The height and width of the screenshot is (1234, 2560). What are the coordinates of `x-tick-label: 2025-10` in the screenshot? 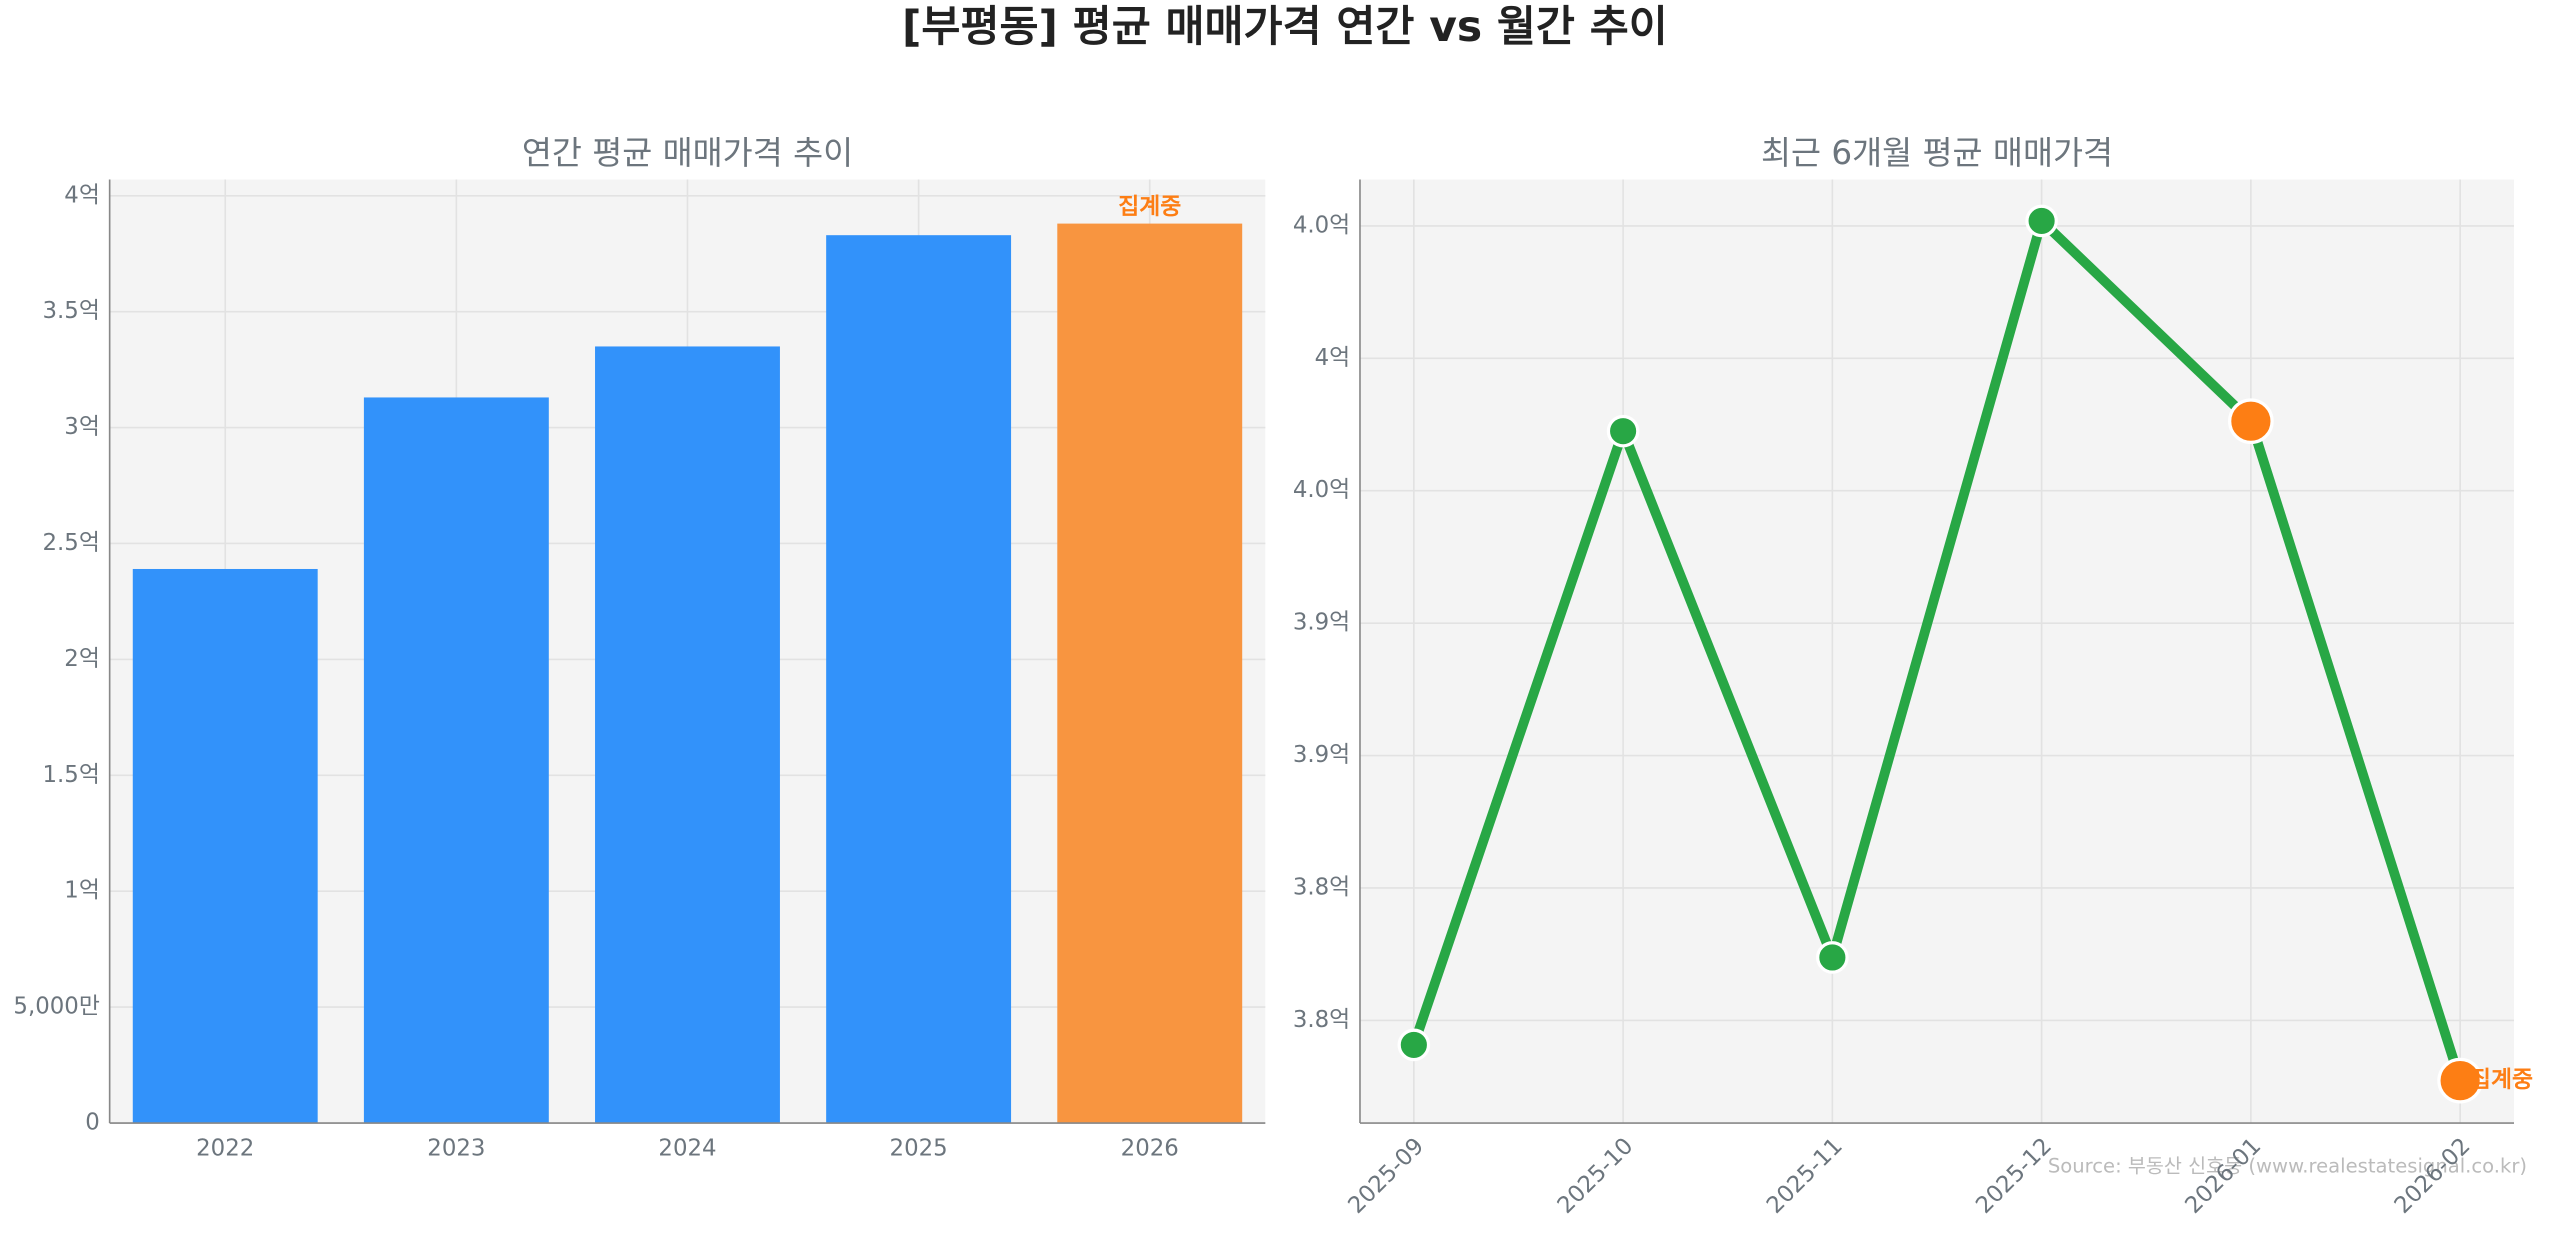 It's located at (1596, 1176).